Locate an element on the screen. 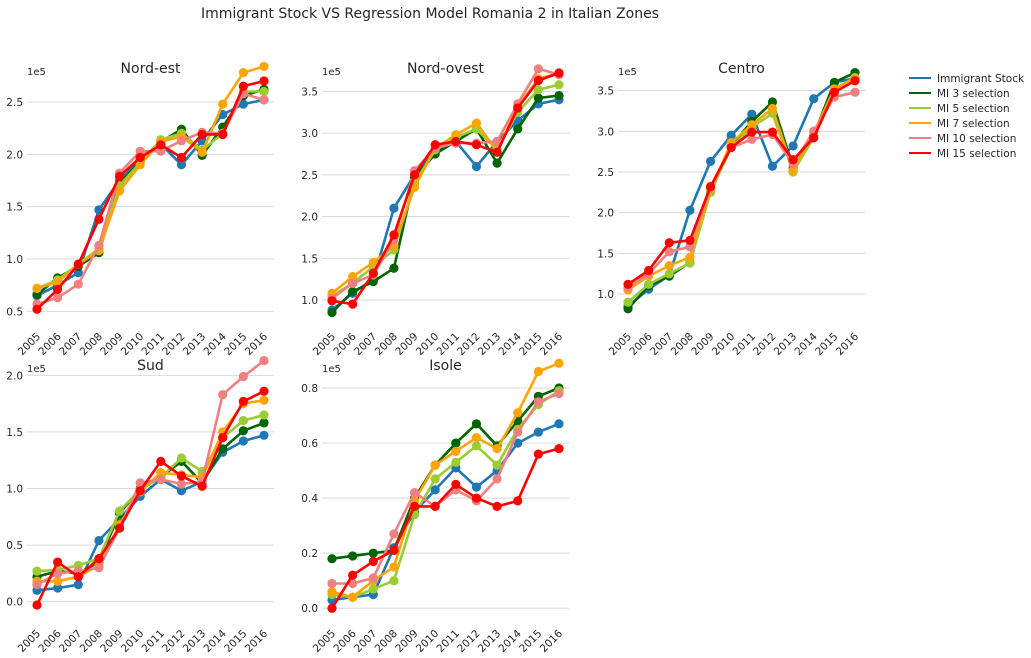 The image size is (1031, 658). legend-item: MI 10 selection is located at coordinates (962, 139).